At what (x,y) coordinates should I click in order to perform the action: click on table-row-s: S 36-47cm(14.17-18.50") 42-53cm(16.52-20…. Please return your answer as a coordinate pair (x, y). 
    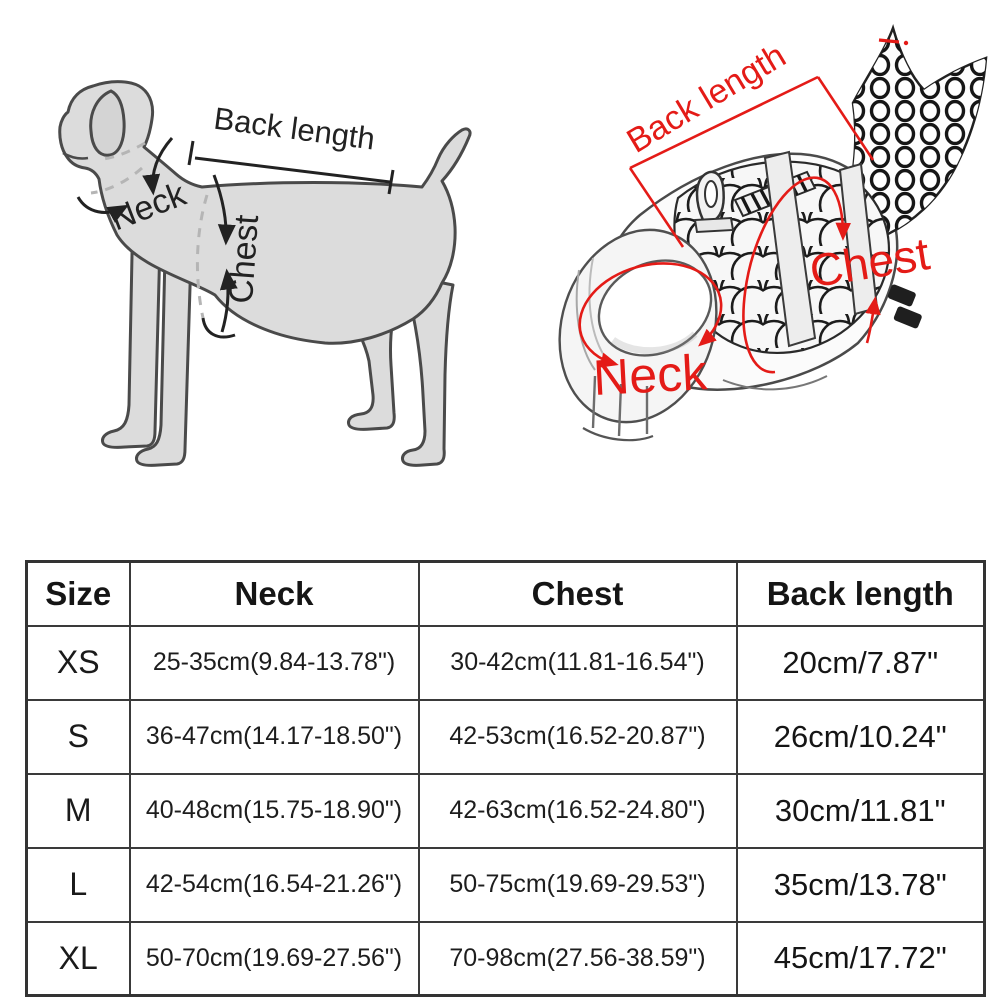
    Looking at the image, I should click on (505, 736).